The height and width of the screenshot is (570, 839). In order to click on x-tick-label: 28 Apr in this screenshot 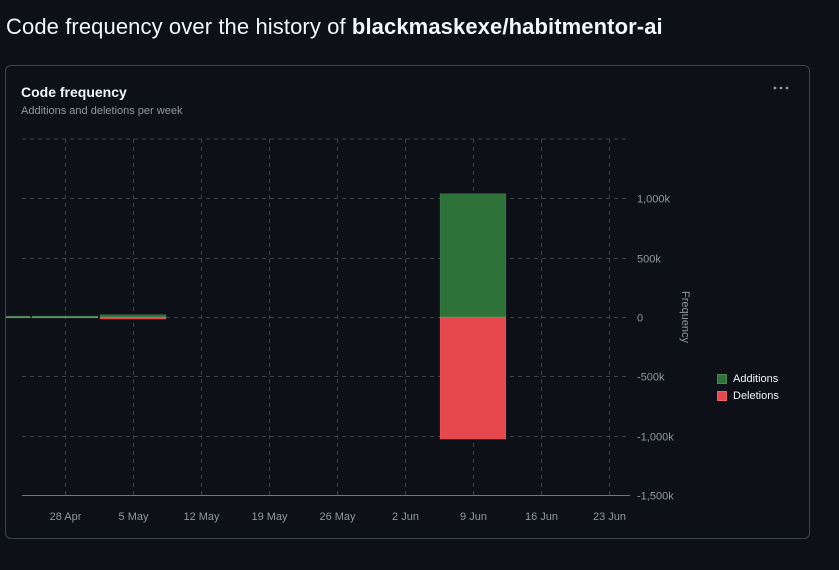, I will do `click(66, 517)`.